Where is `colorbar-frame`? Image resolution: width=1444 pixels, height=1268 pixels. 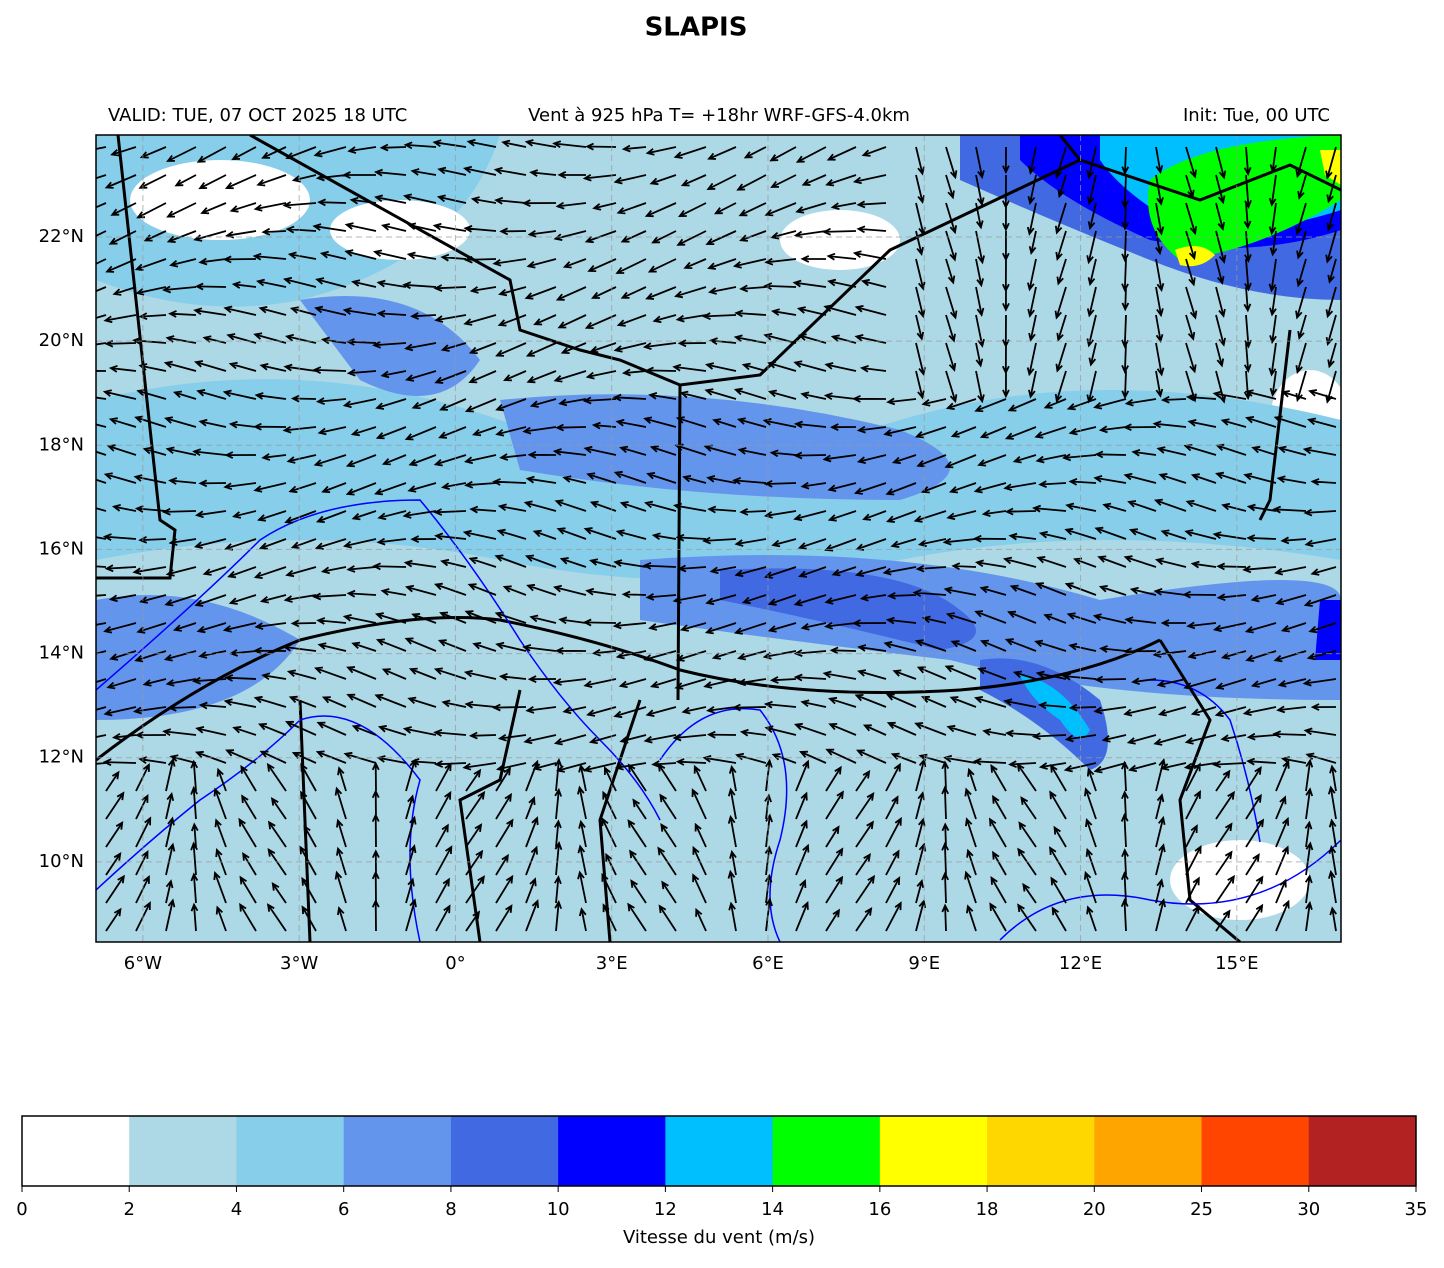
colorbar-frame is located at coordinates (719, 1151).